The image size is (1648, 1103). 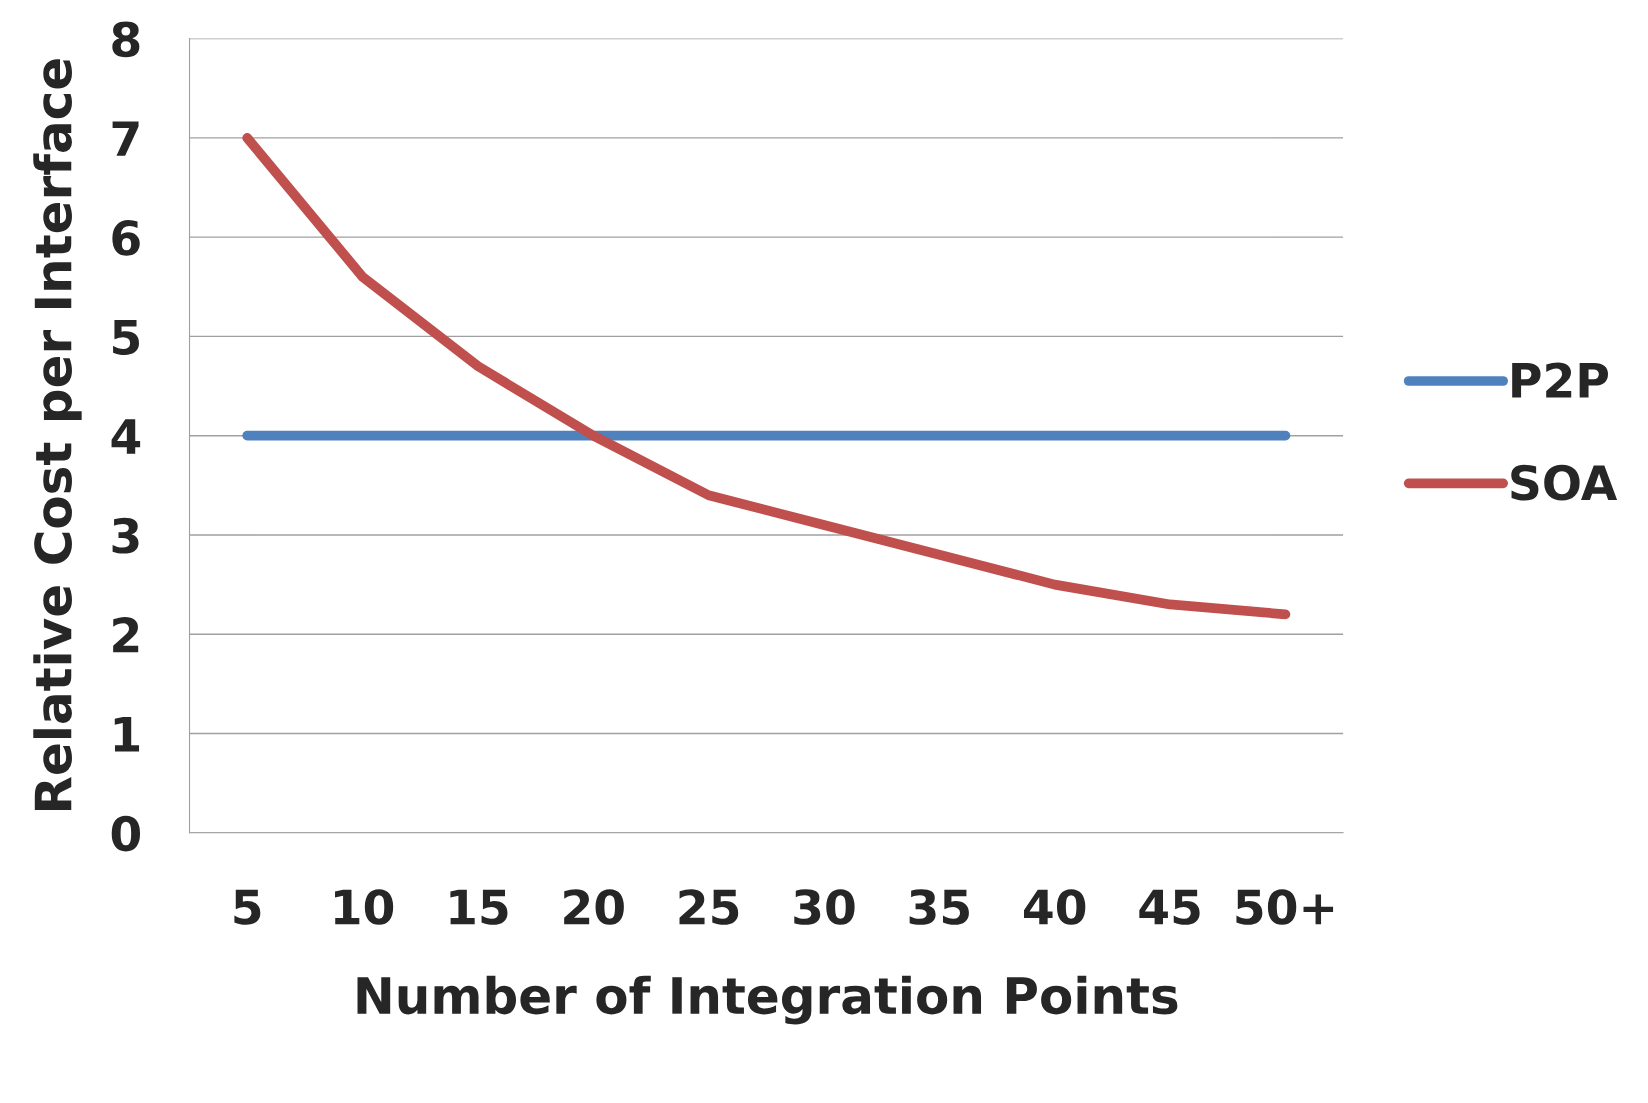 What do you see at coordinates (767, 1000) in the screenshot?
I see `x-axis-title: Number of Integration Points` at bounding box center [767, 1000].